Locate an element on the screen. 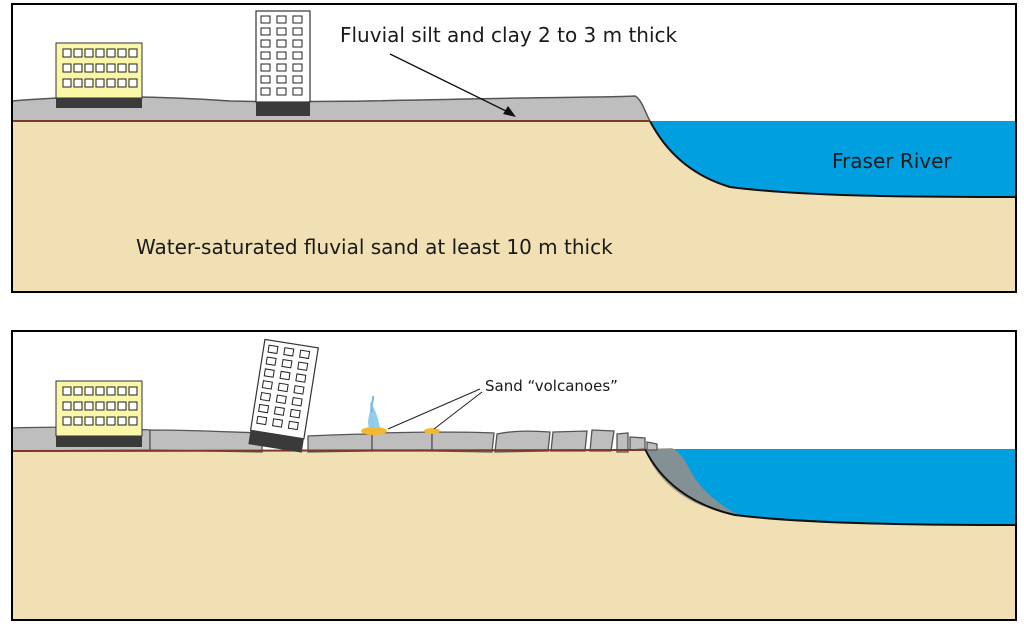  top-highrise-building is located at coordinates (283, 63).